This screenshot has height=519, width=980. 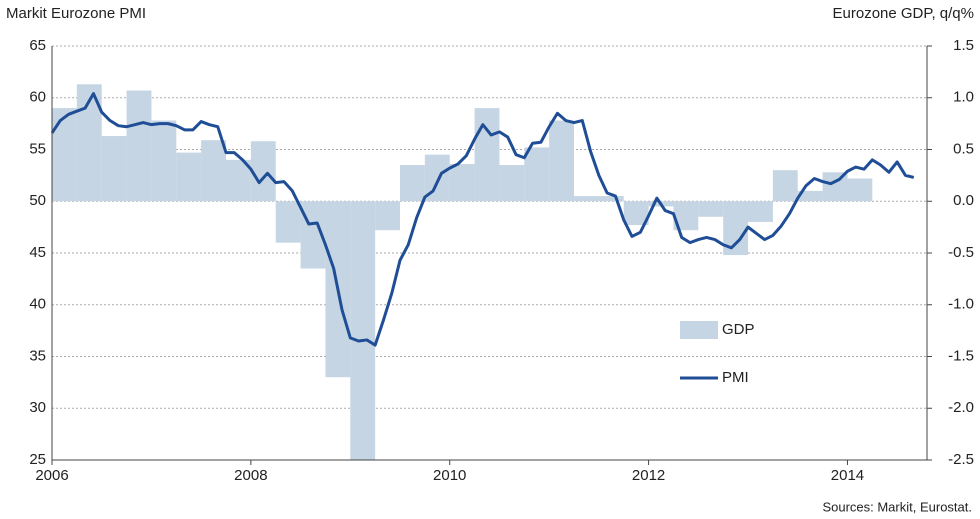 I want to click on y2-tick-label: 0.0, so click(x=963, y=200).